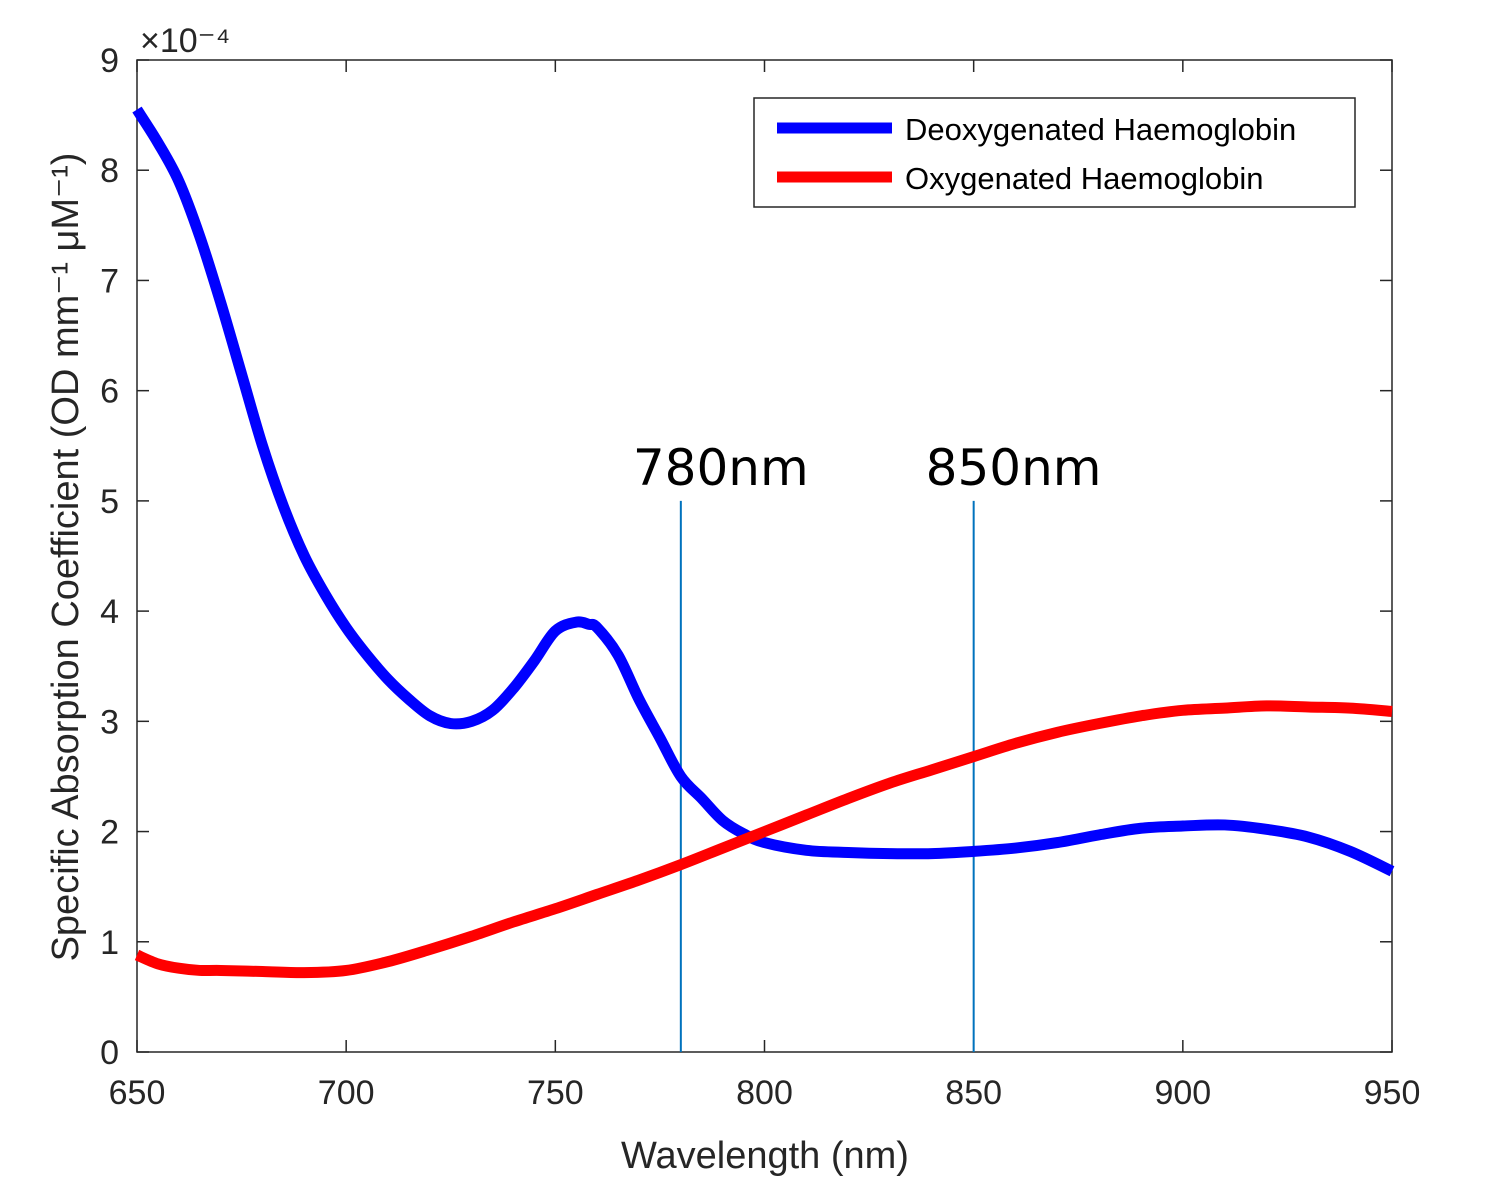  What do you see at coordinates (109, 502) in the screenshot?
I see `y-tick-label: 5` at bounding box center [109, 502].